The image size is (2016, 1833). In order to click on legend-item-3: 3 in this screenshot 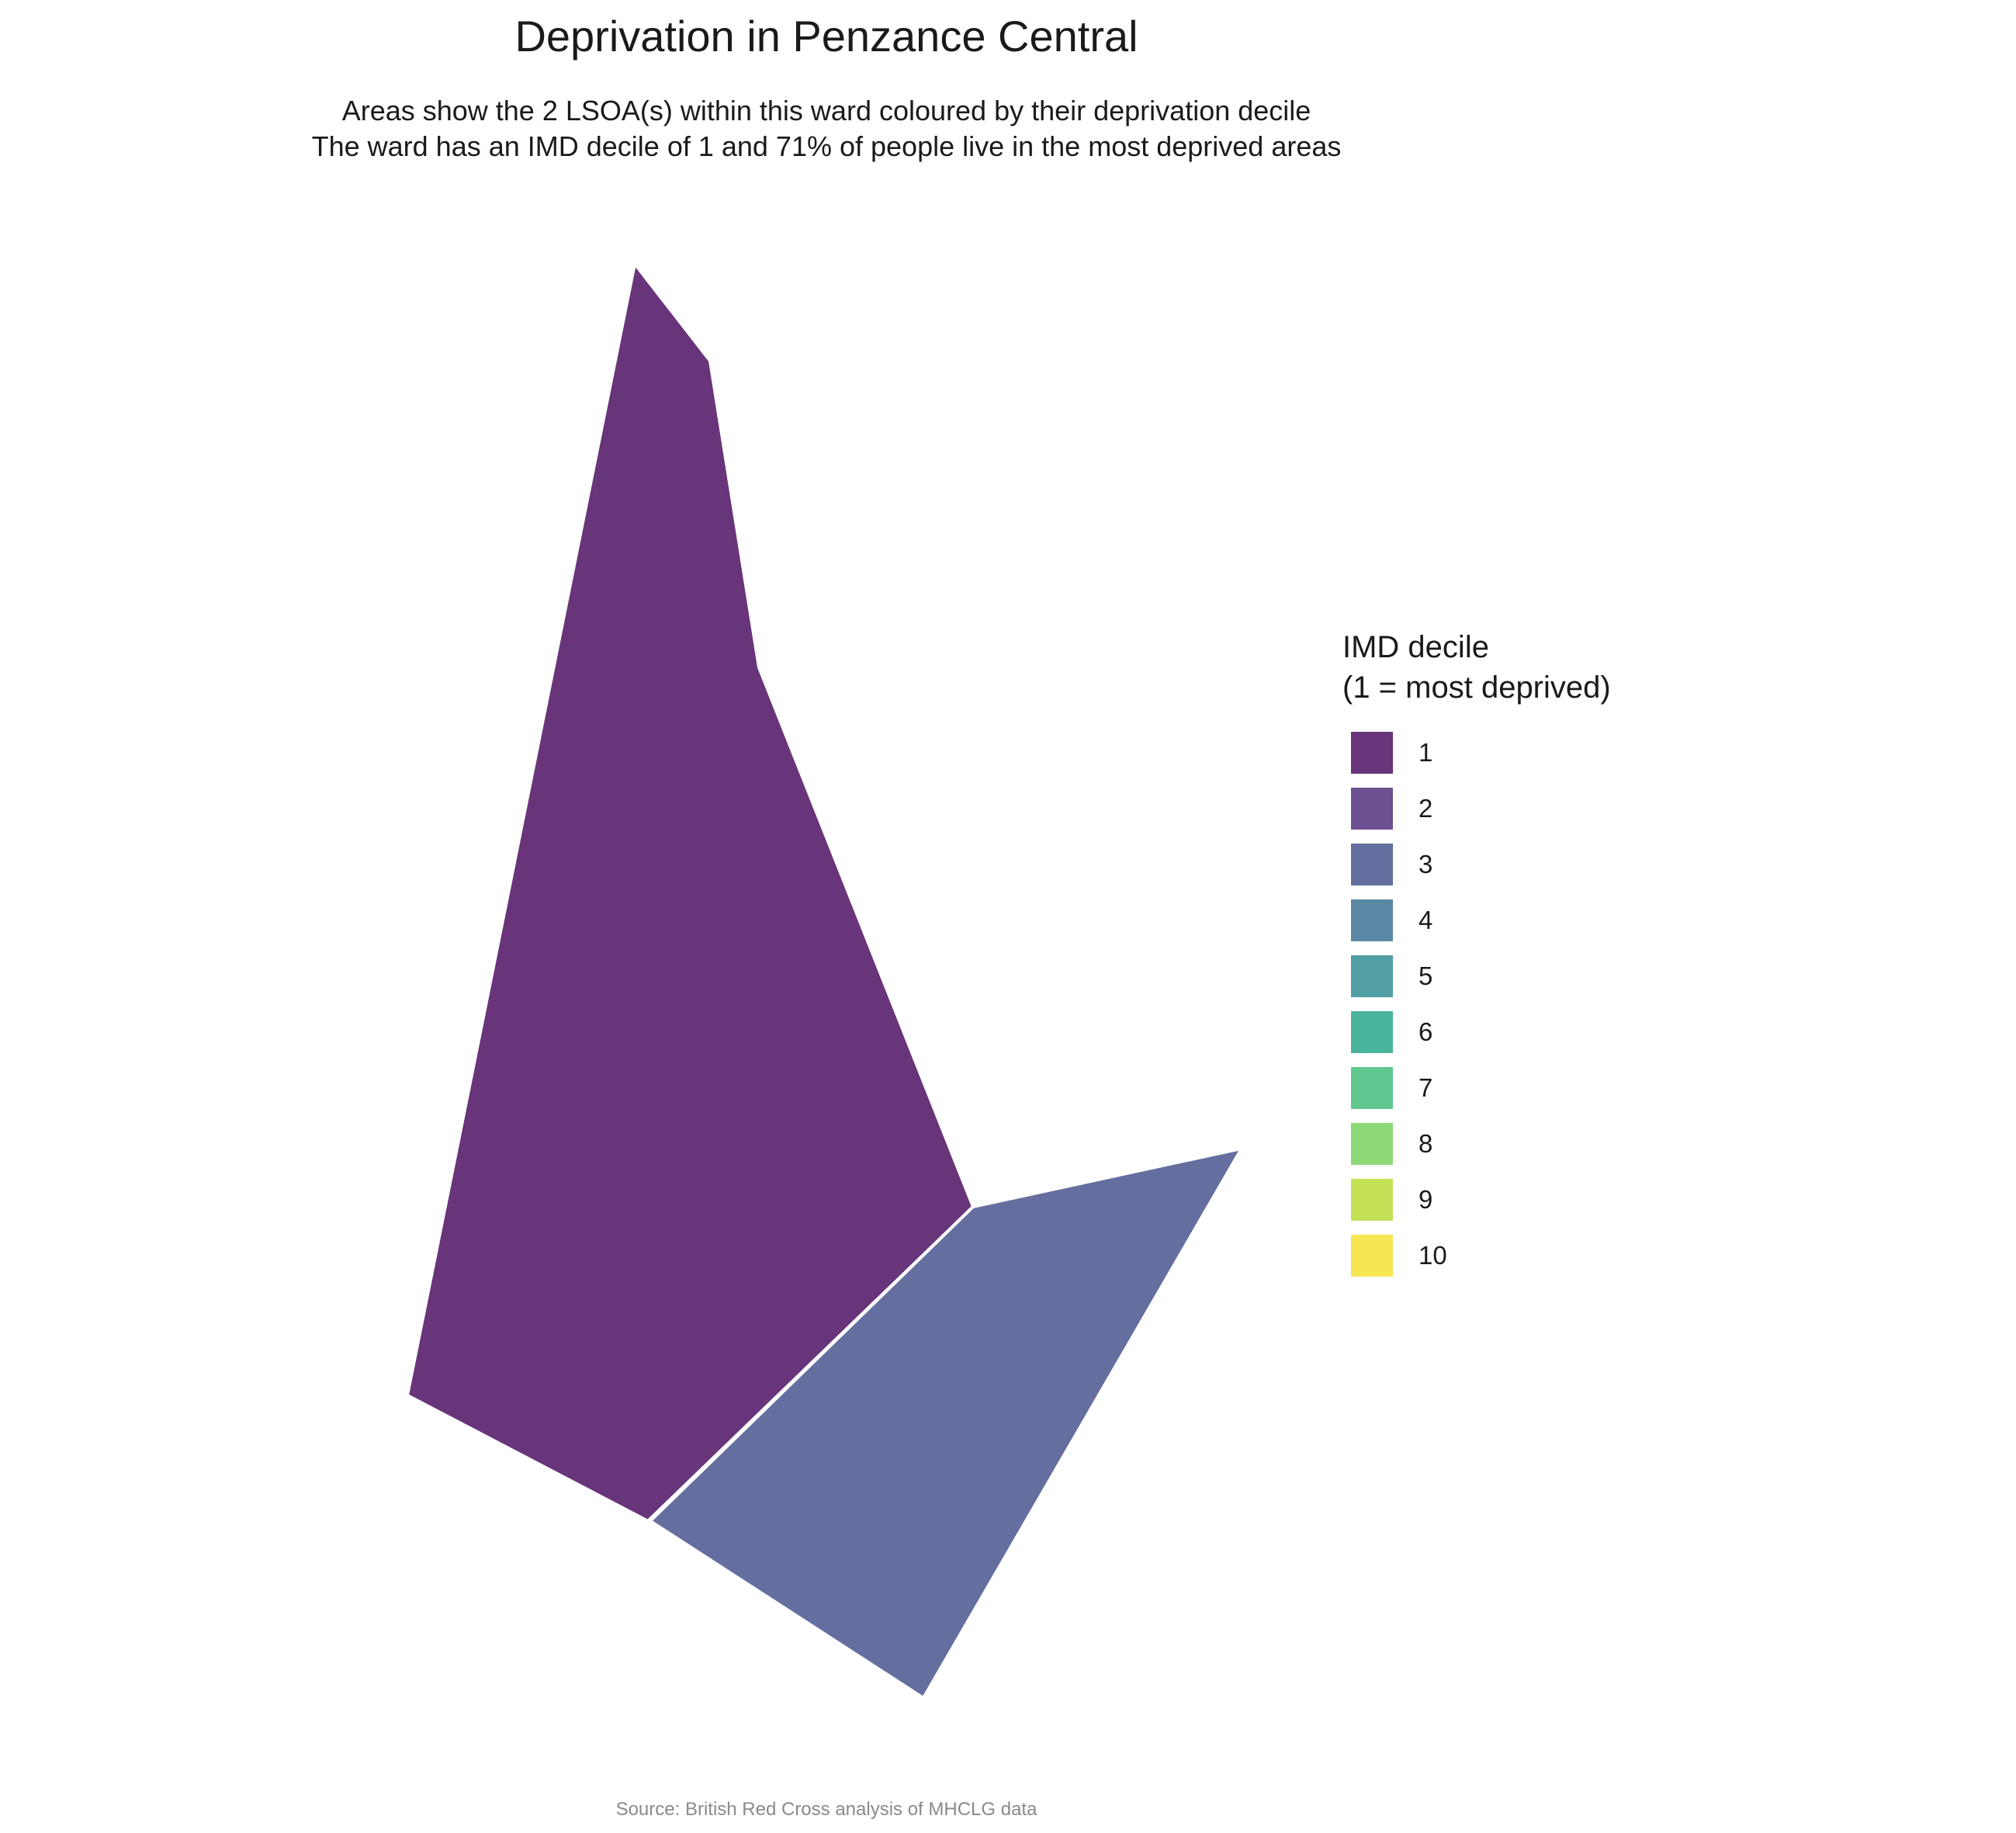, I will do `click(1477, 864)`.